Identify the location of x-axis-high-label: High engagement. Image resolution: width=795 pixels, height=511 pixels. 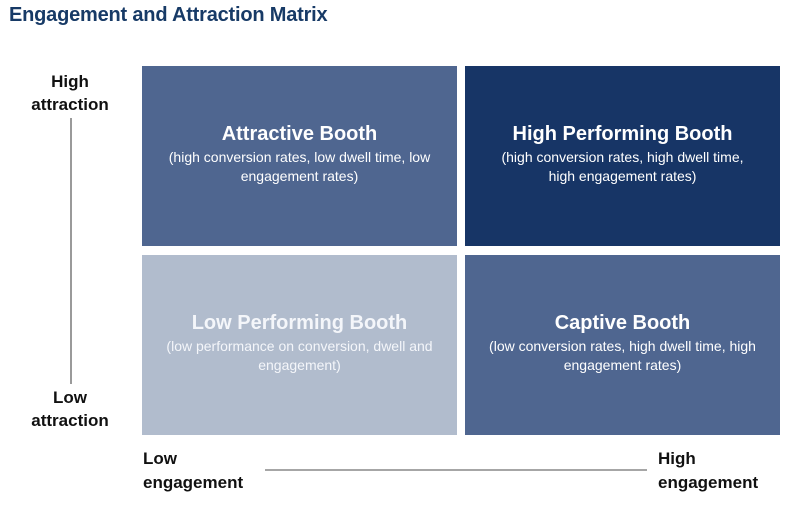
(708, 471).